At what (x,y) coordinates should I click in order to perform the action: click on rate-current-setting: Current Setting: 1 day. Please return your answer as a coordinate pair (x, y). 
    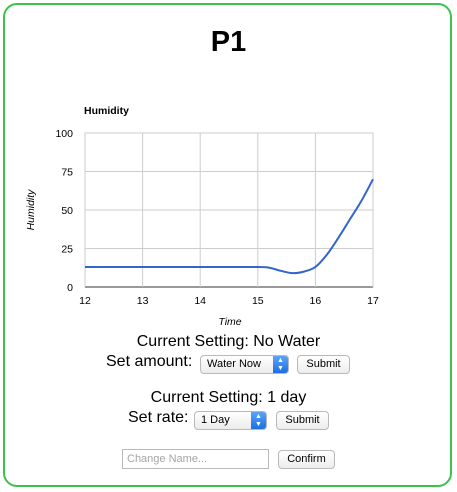
    Looking at the image, I should click on (228, 397).